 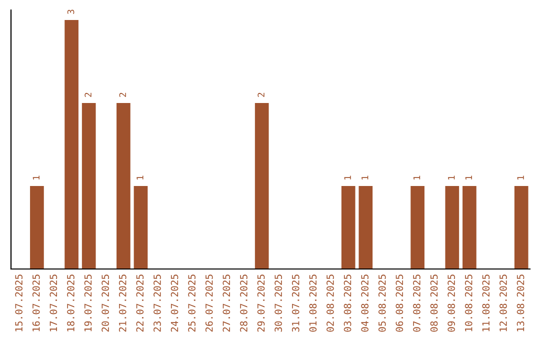 I want to click on x-tick-label: 04.08.2025, so click(x=364, y=303).